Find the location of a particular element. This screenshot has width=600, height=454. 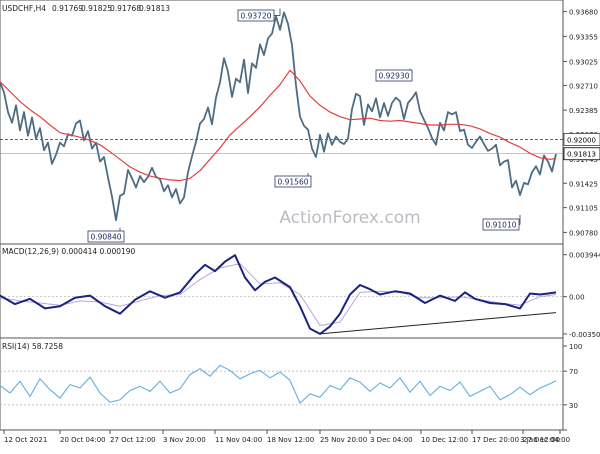

rsi-line is located at coordinates (278, 384).